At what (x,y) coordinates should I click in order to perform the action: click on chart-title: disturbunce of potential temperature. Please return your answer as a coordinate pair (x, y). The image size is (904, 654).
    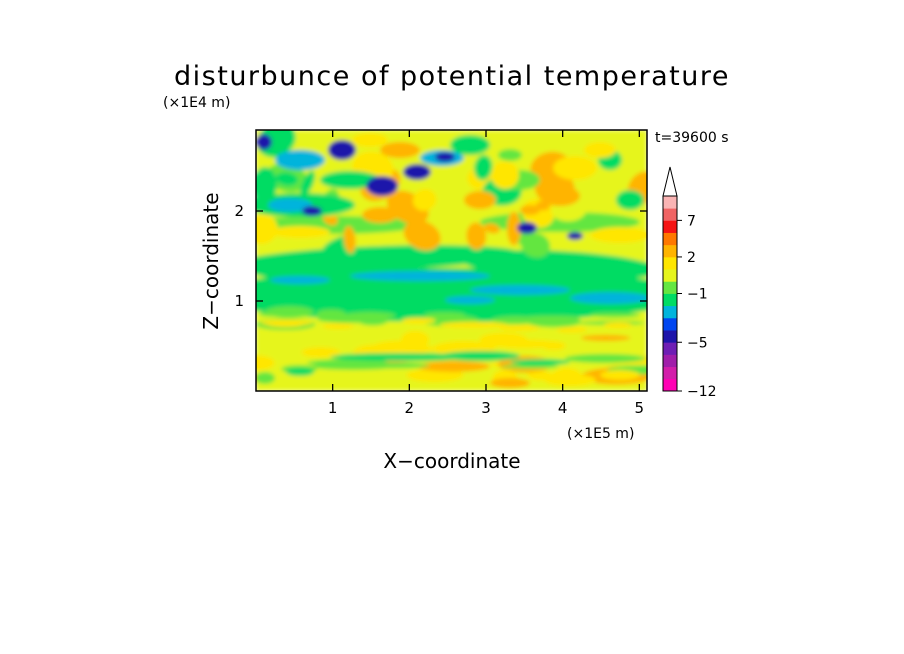
    Looking at the image, I should click on (452, 76).